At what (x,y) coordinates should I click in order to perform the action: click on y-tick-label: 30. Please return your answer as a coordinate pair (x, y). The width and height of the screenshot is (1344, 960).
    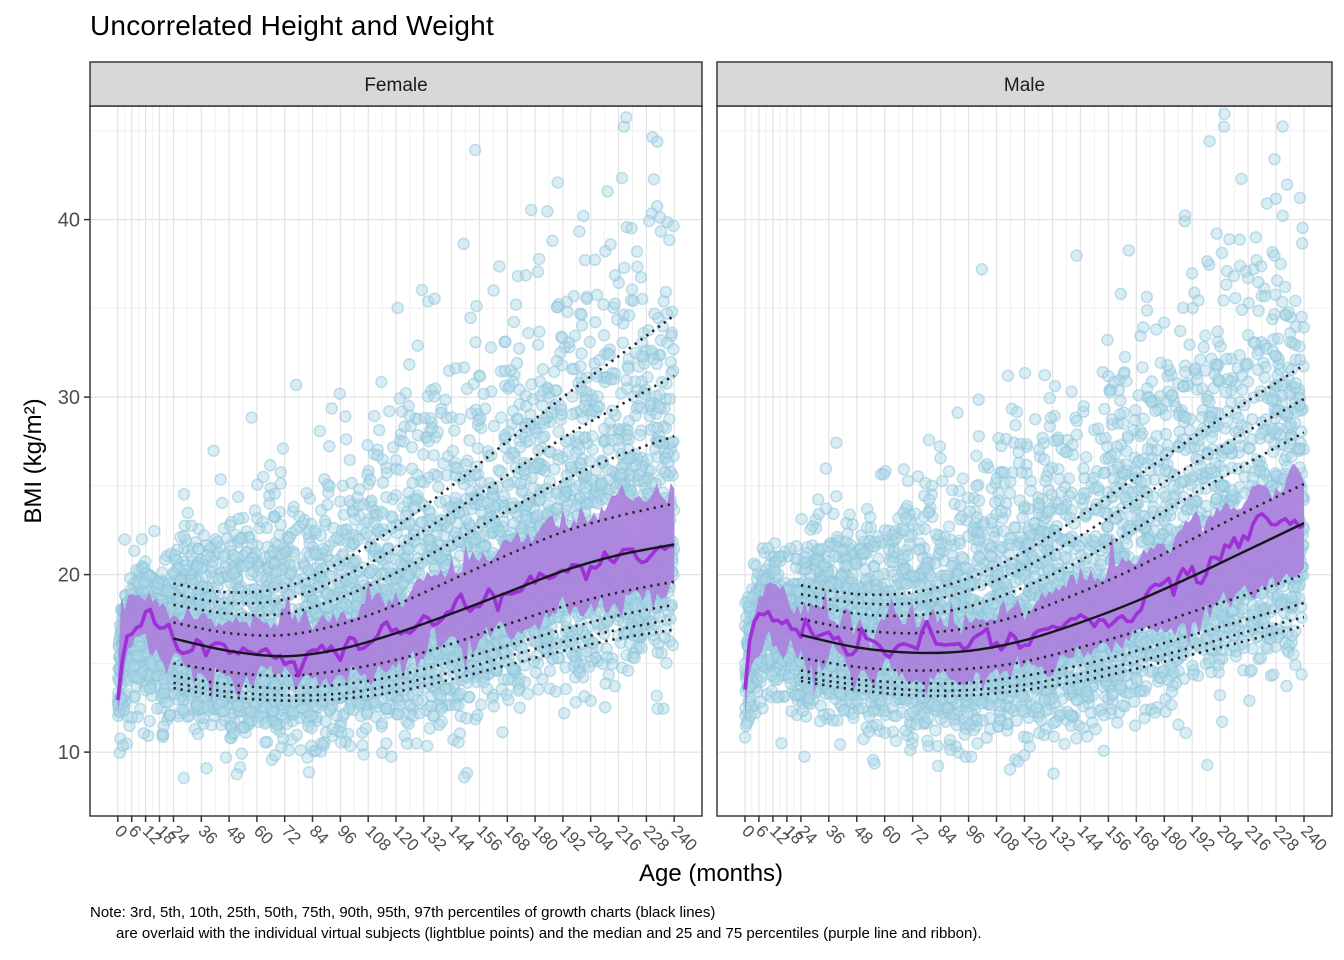
    Looking at the image, I should click on (69, 398).